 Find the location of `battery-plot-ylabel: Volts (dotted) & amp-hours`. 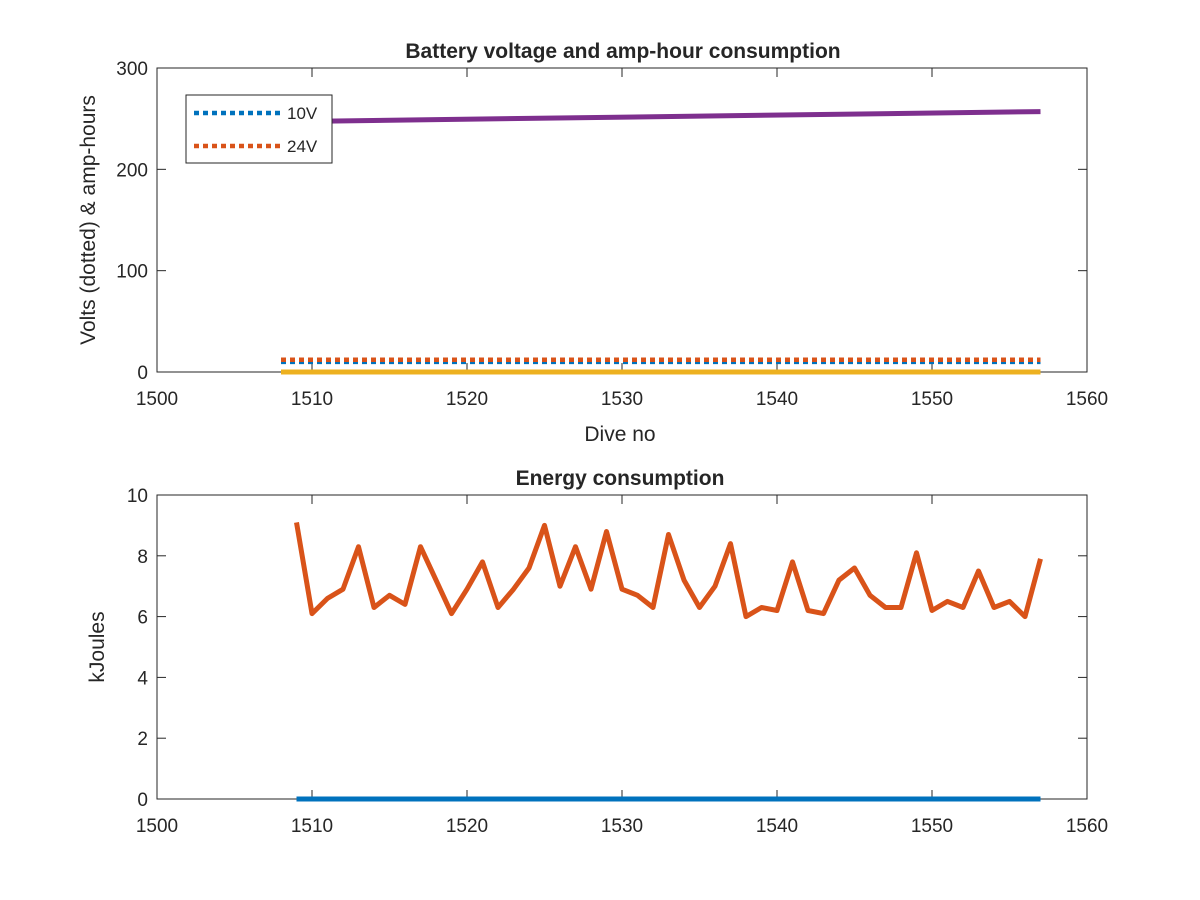

battery-plot-ylabel: Volts (dotted) & amp-hours is located at coordinates (88, 220).